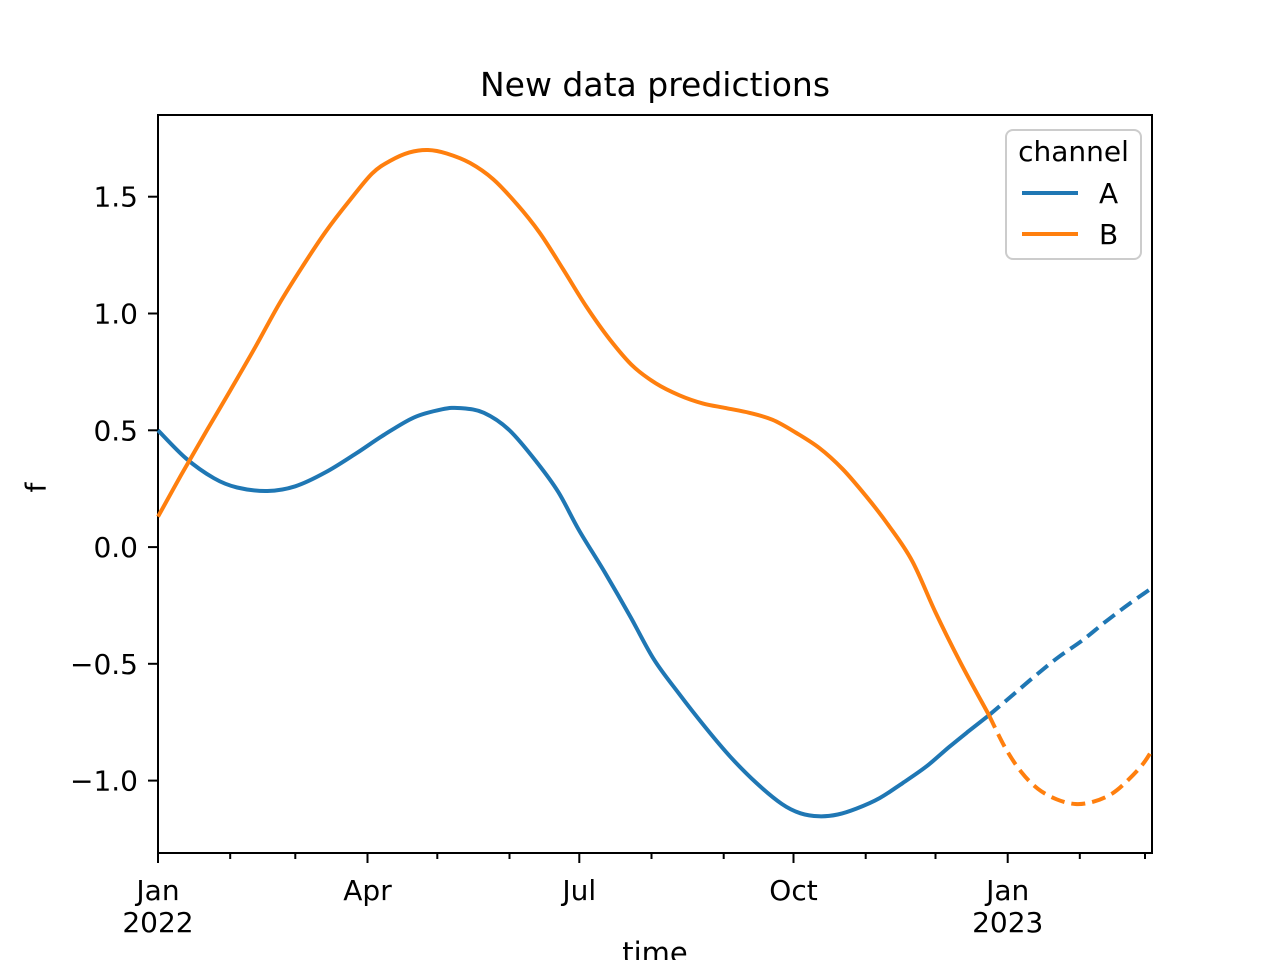  What do you see at coordinates (157, 922) in the screenshot?
I see `x-tick-year-label: 2022` at bounding box center [157, 922].